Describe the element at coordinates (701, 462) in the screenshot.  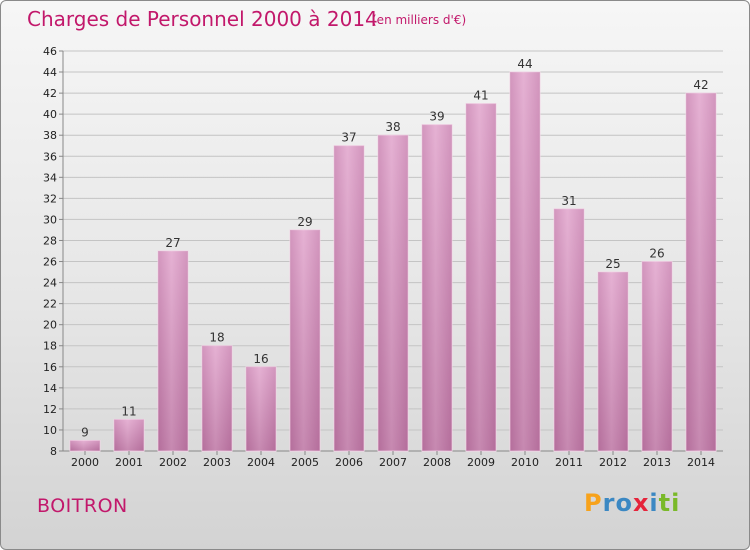
I see `x-tick-label-2014: 2014` at that location.